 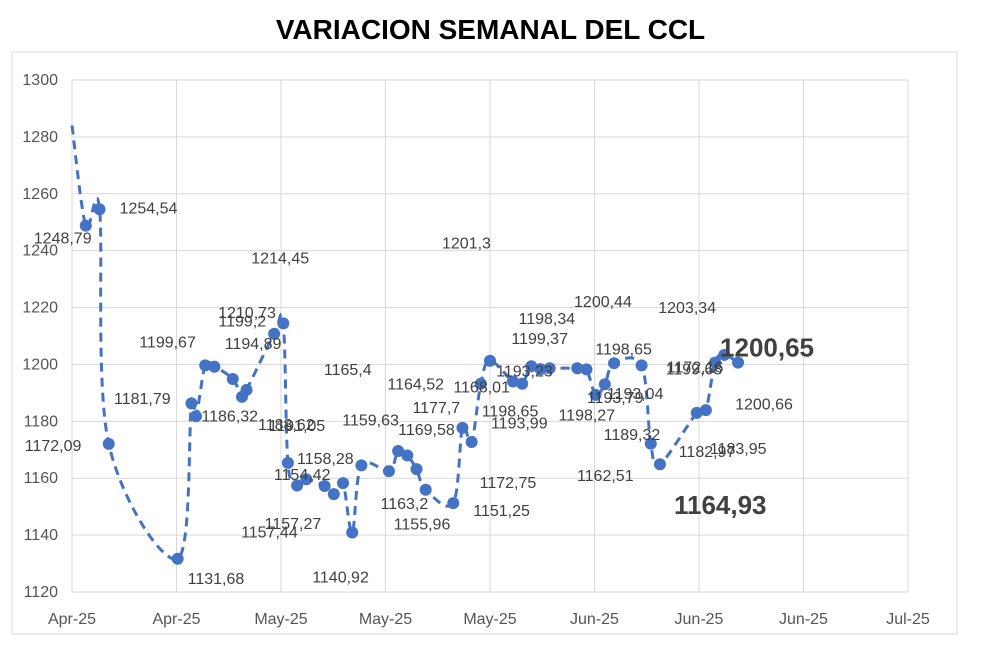 What do you see at coordinates (767, 348) in the screenshot?
I see `data-label: 1200,65` at bounding box center [767, 348].